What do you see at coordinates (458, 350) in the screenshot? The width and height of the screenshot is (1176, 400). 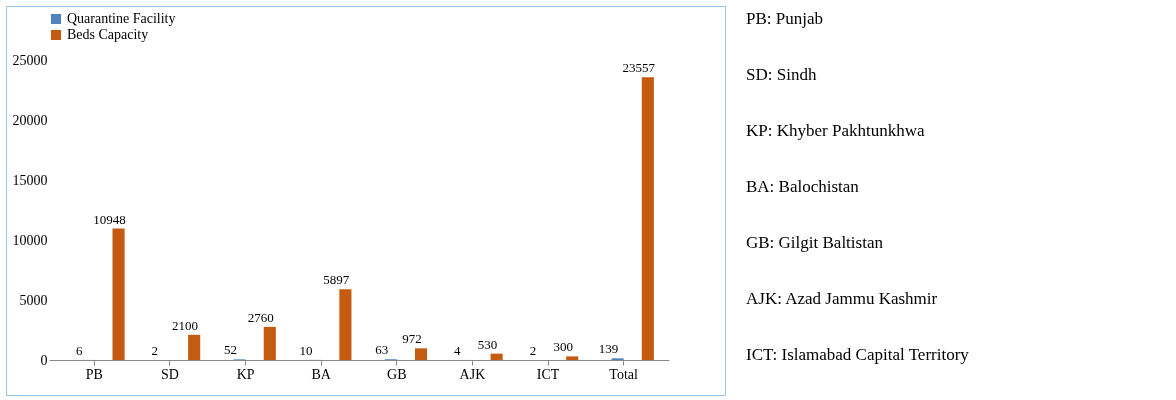 I see `data-label: 4` at bounding box center [458, 350].